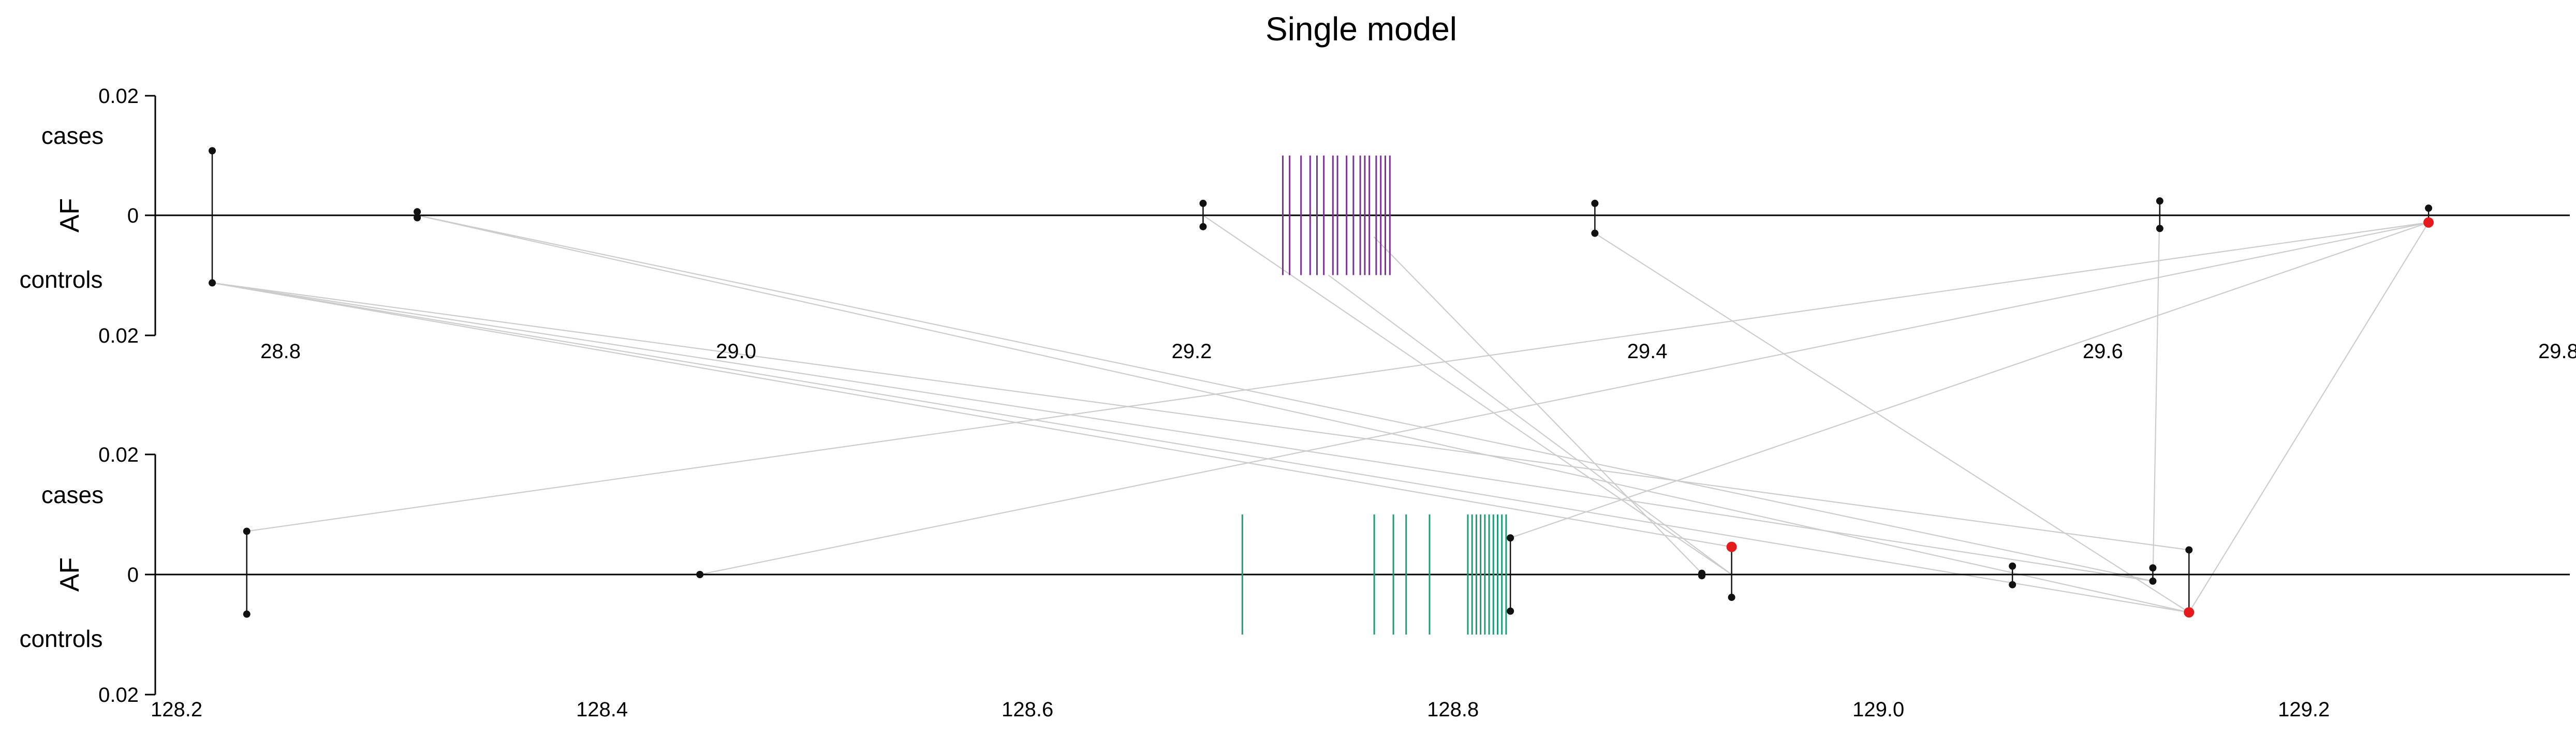  I want to click on xtick-label: 29.2, so click(1191, 352).